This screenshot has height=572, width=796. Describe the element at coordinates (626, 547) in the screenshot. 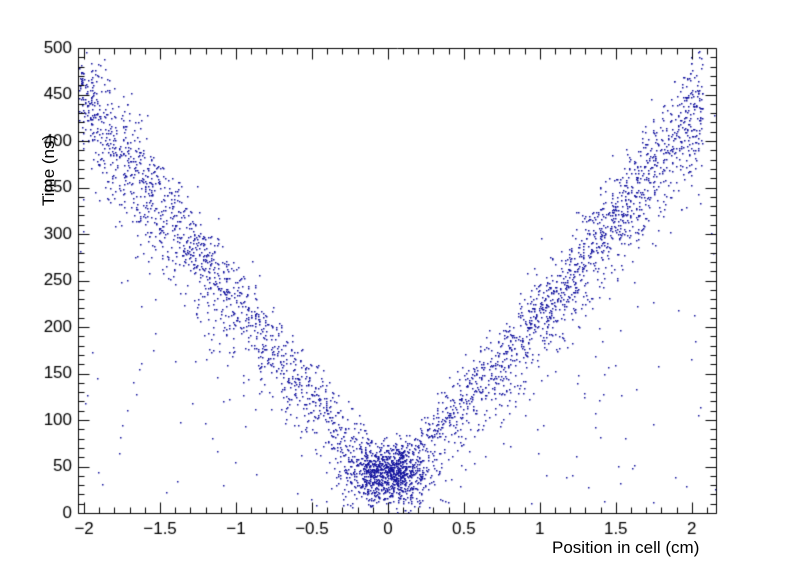

I see `x-axis-title: Position in cell (cm)` at that location.